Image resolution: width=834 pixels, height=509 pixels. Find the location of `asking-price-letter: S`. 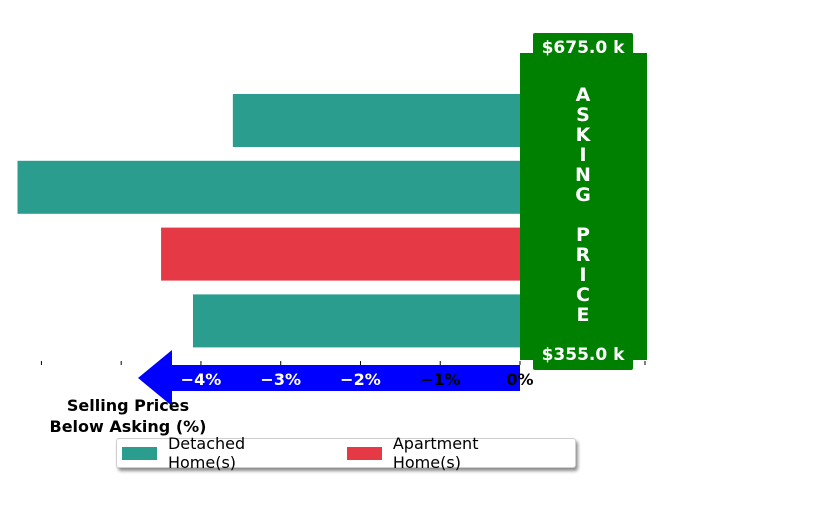

asking-price-letter: S is located at coordinates (583, 115).